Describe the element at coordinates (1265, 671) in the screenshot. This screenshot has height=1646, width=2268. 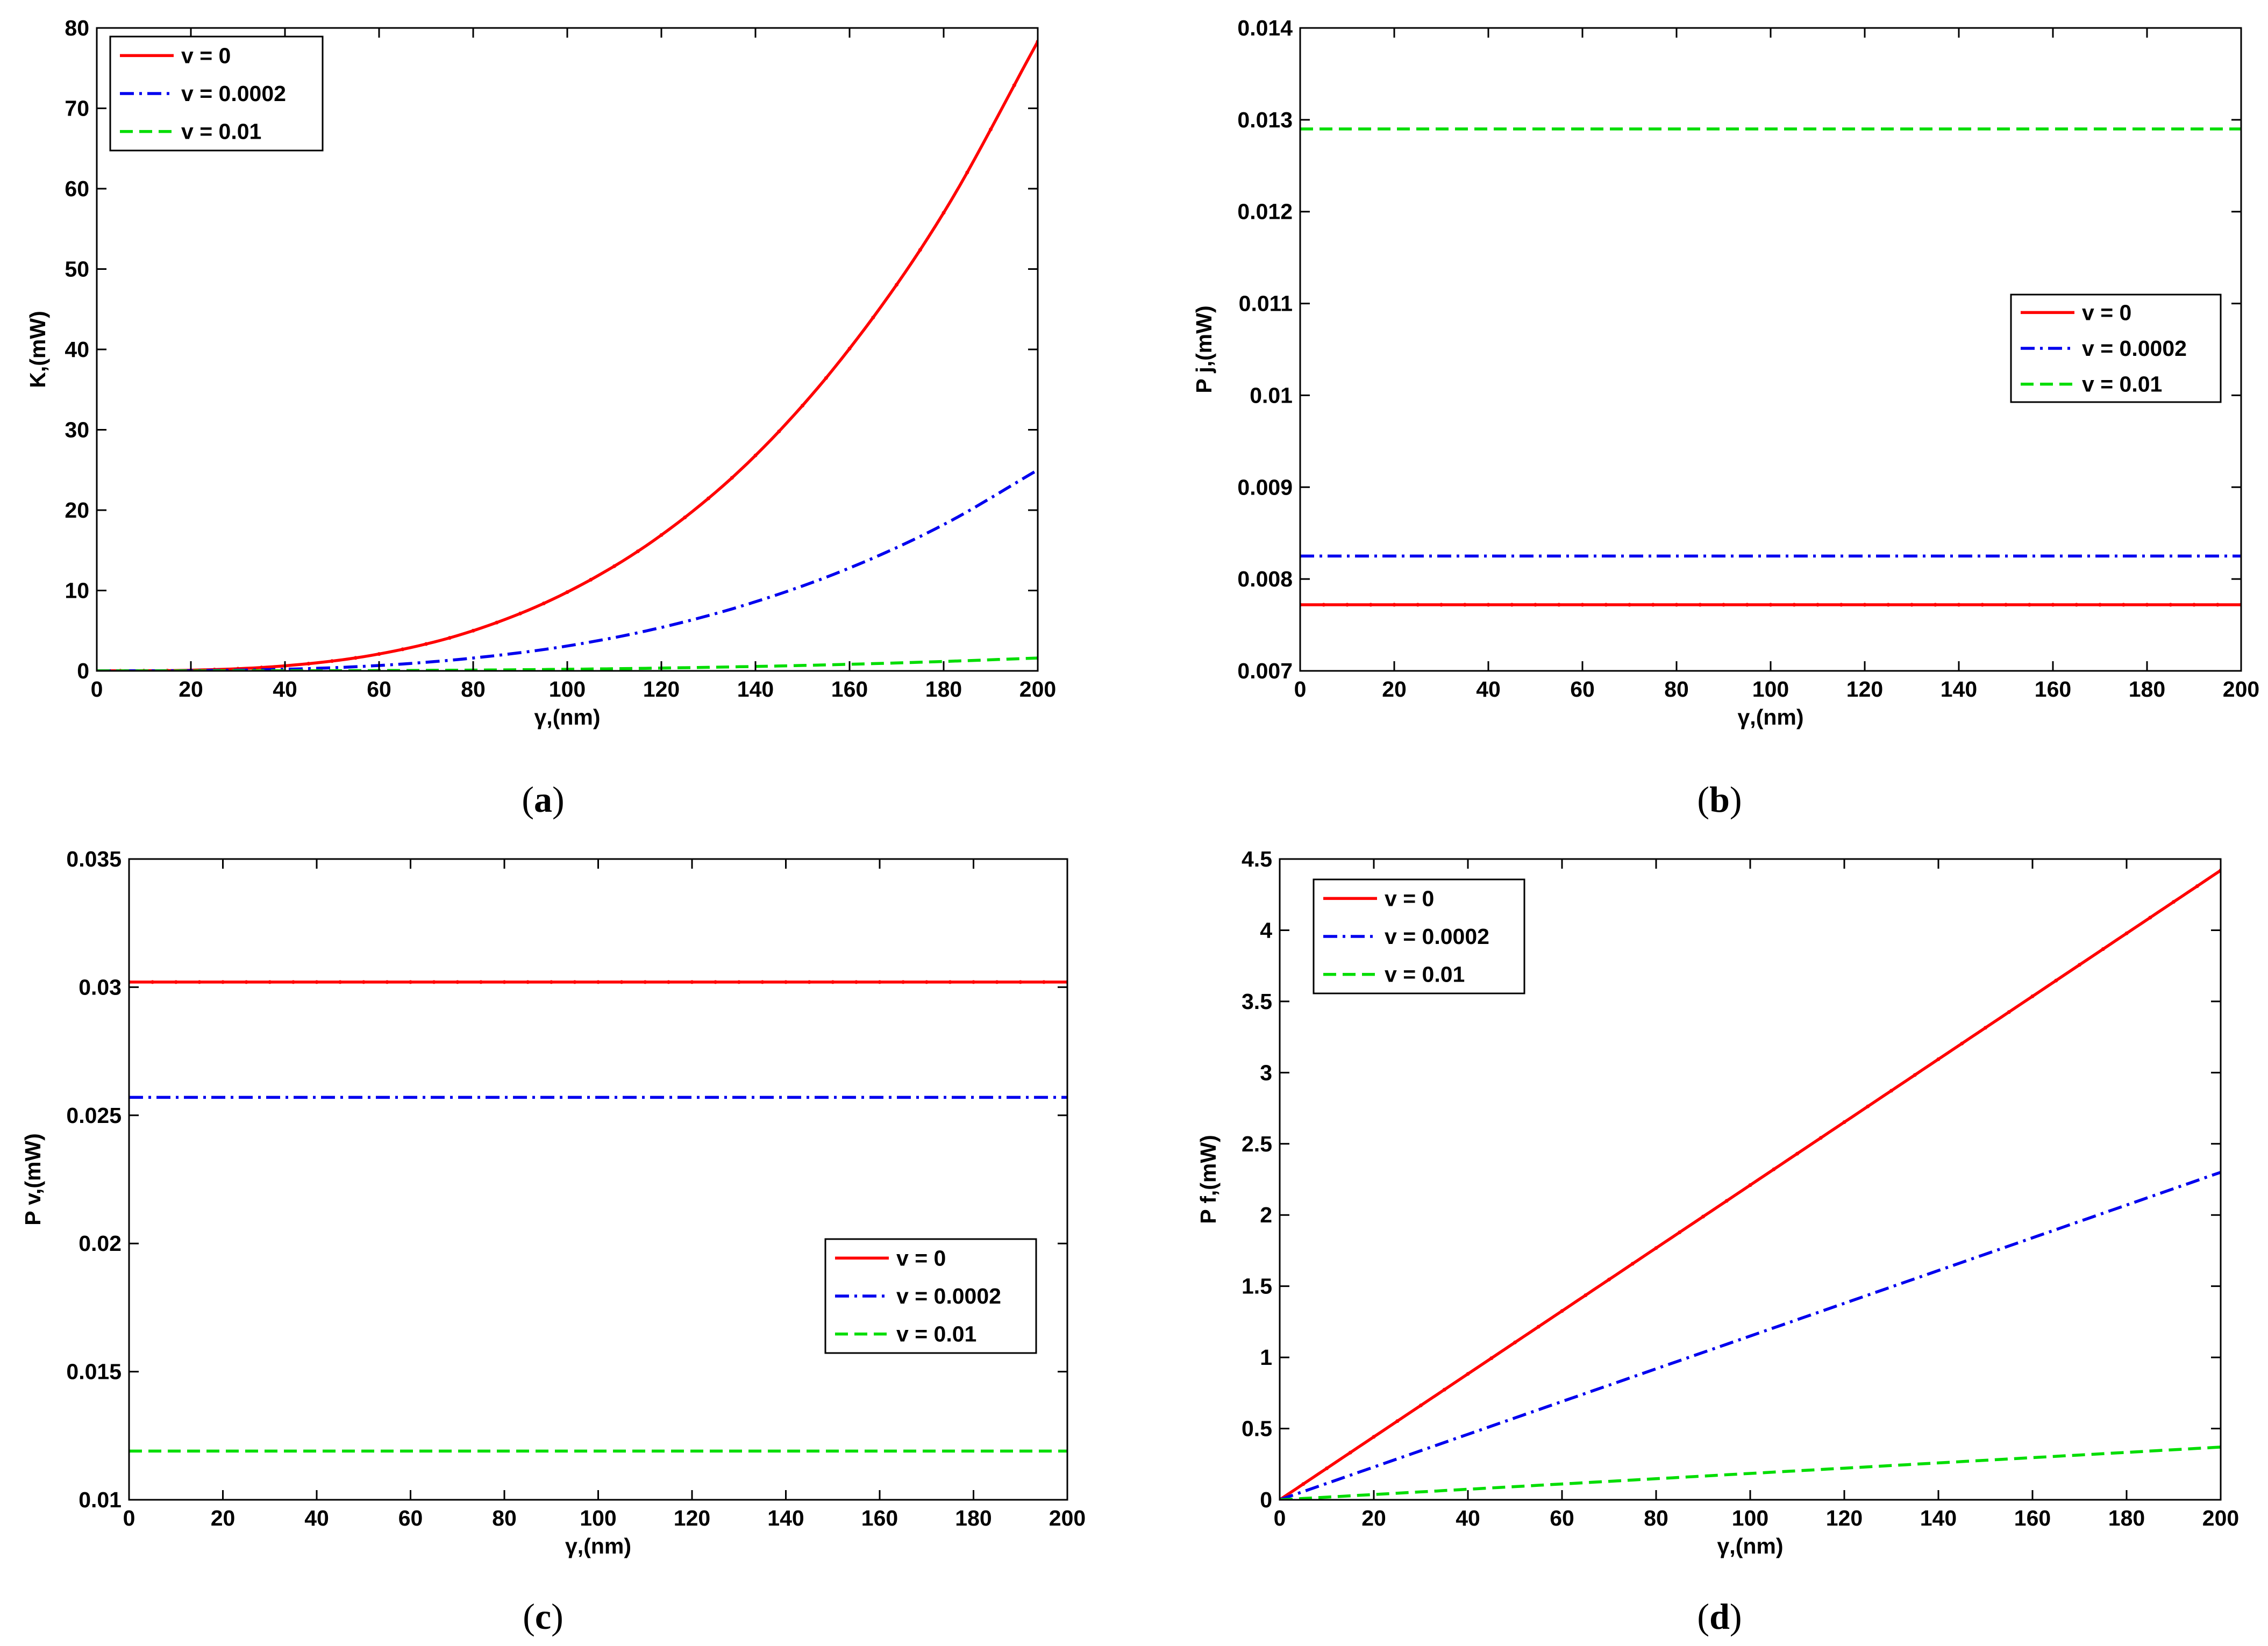
I see `y-tick-label: 0.007` at that location.